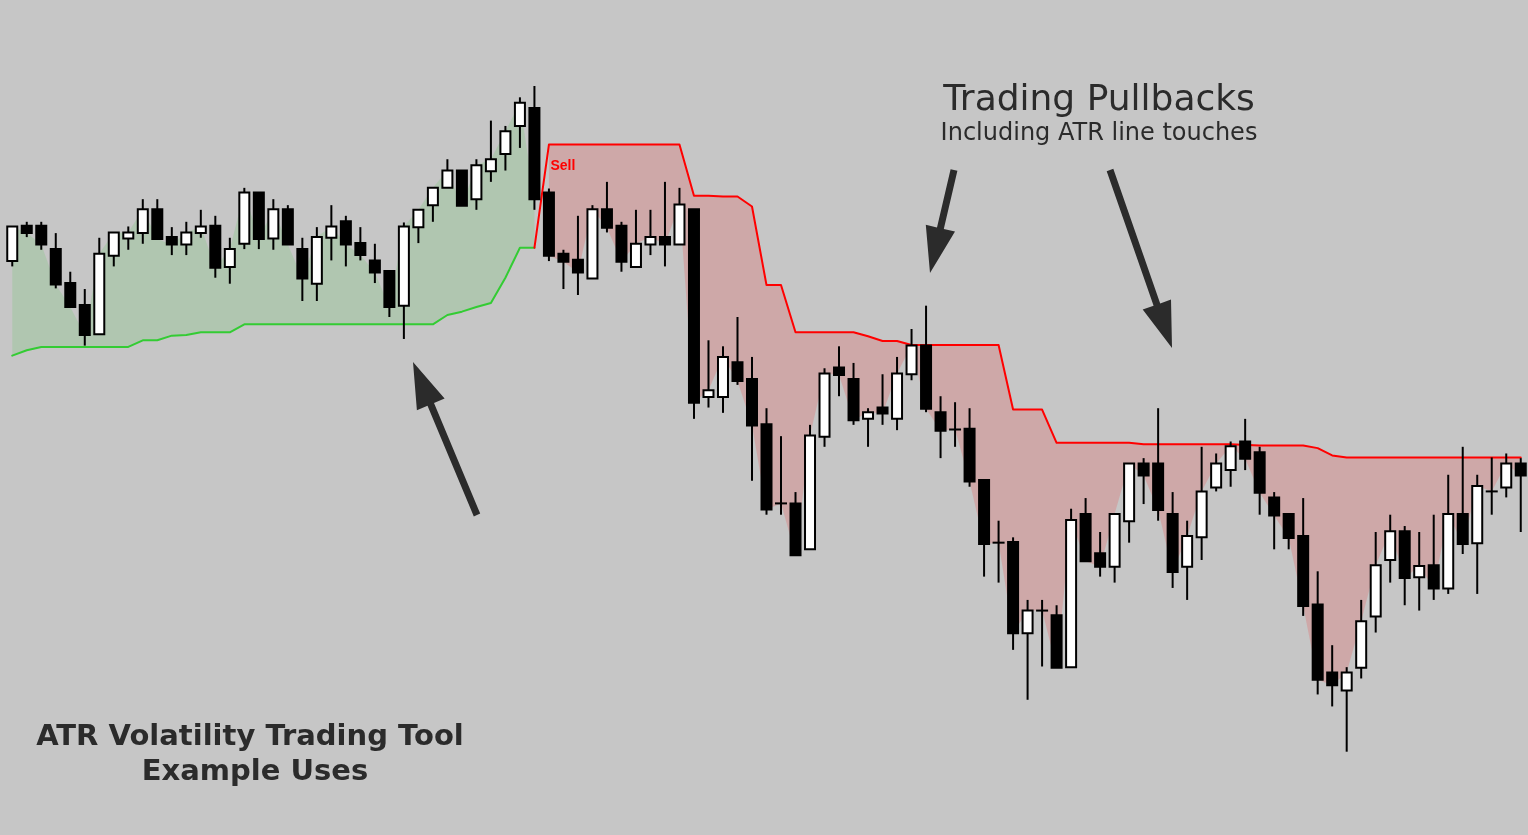 Image resolution: width=1528 pixels, height=835 pixels. I want to click on annotation: Sell, so click(563, 164).